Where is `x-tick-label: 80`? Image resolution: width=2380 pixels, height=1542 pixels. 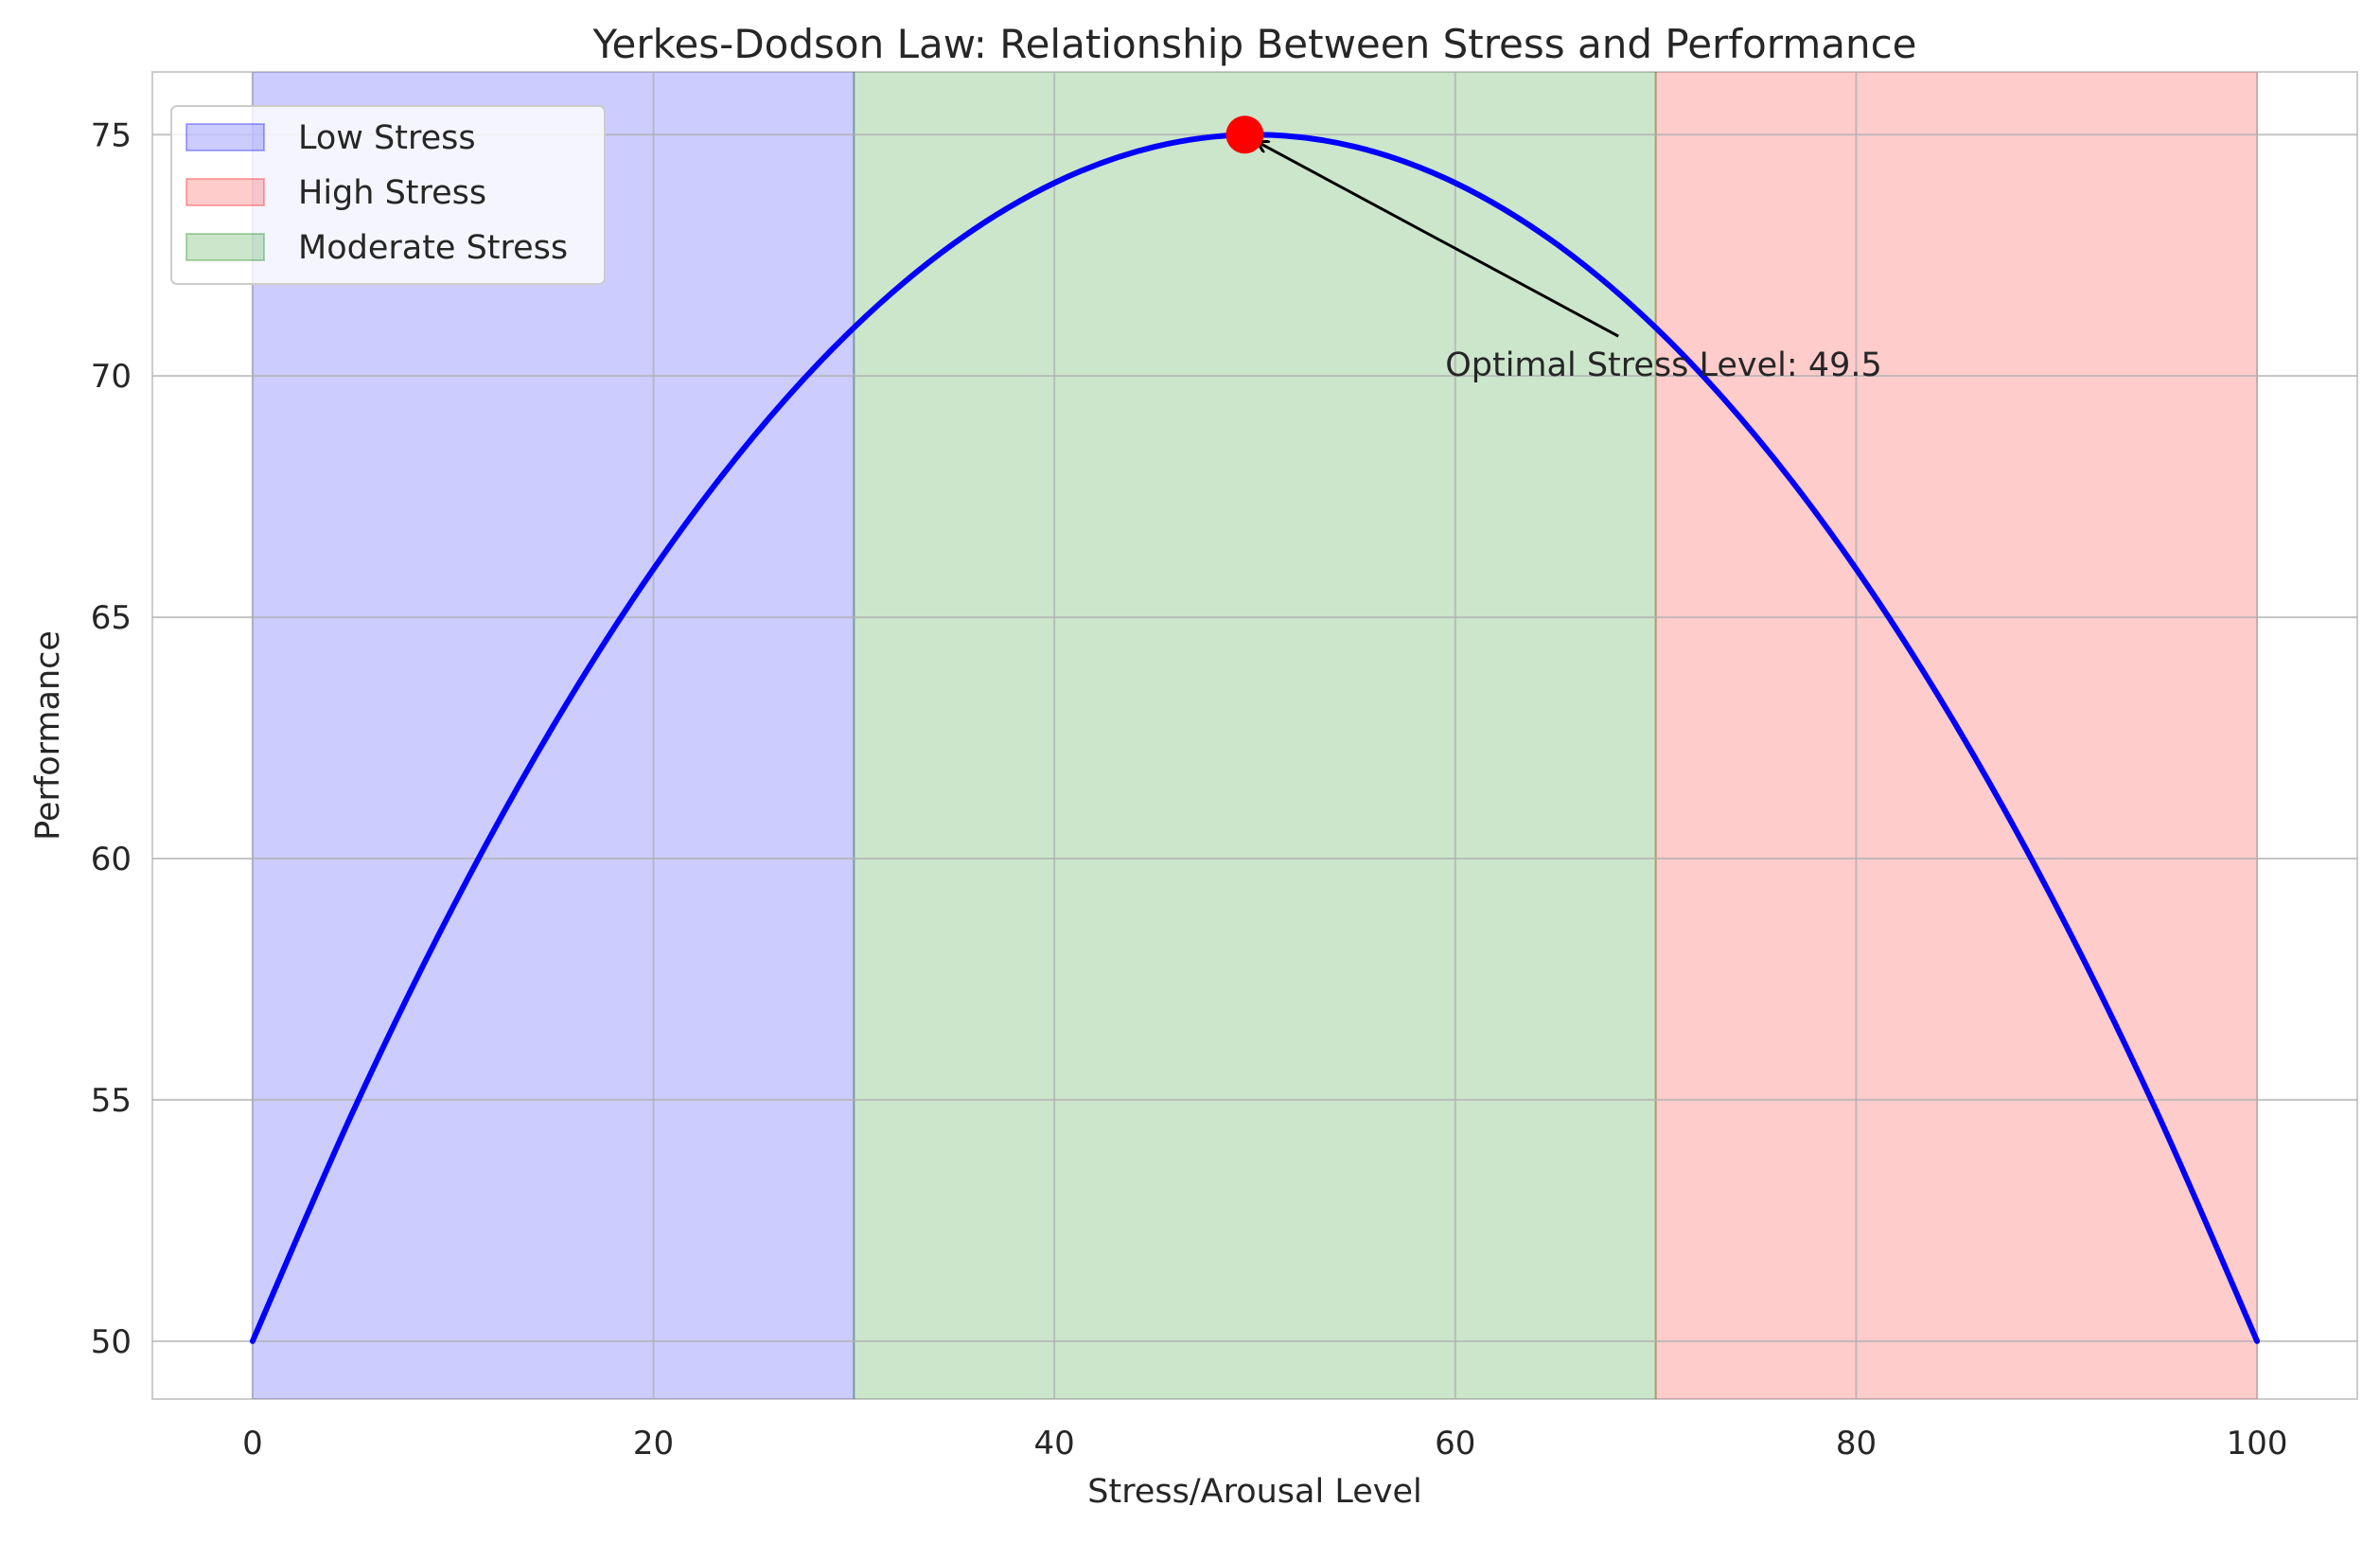
x-tick-label: 80 is located at coordinates (1856, 1443).